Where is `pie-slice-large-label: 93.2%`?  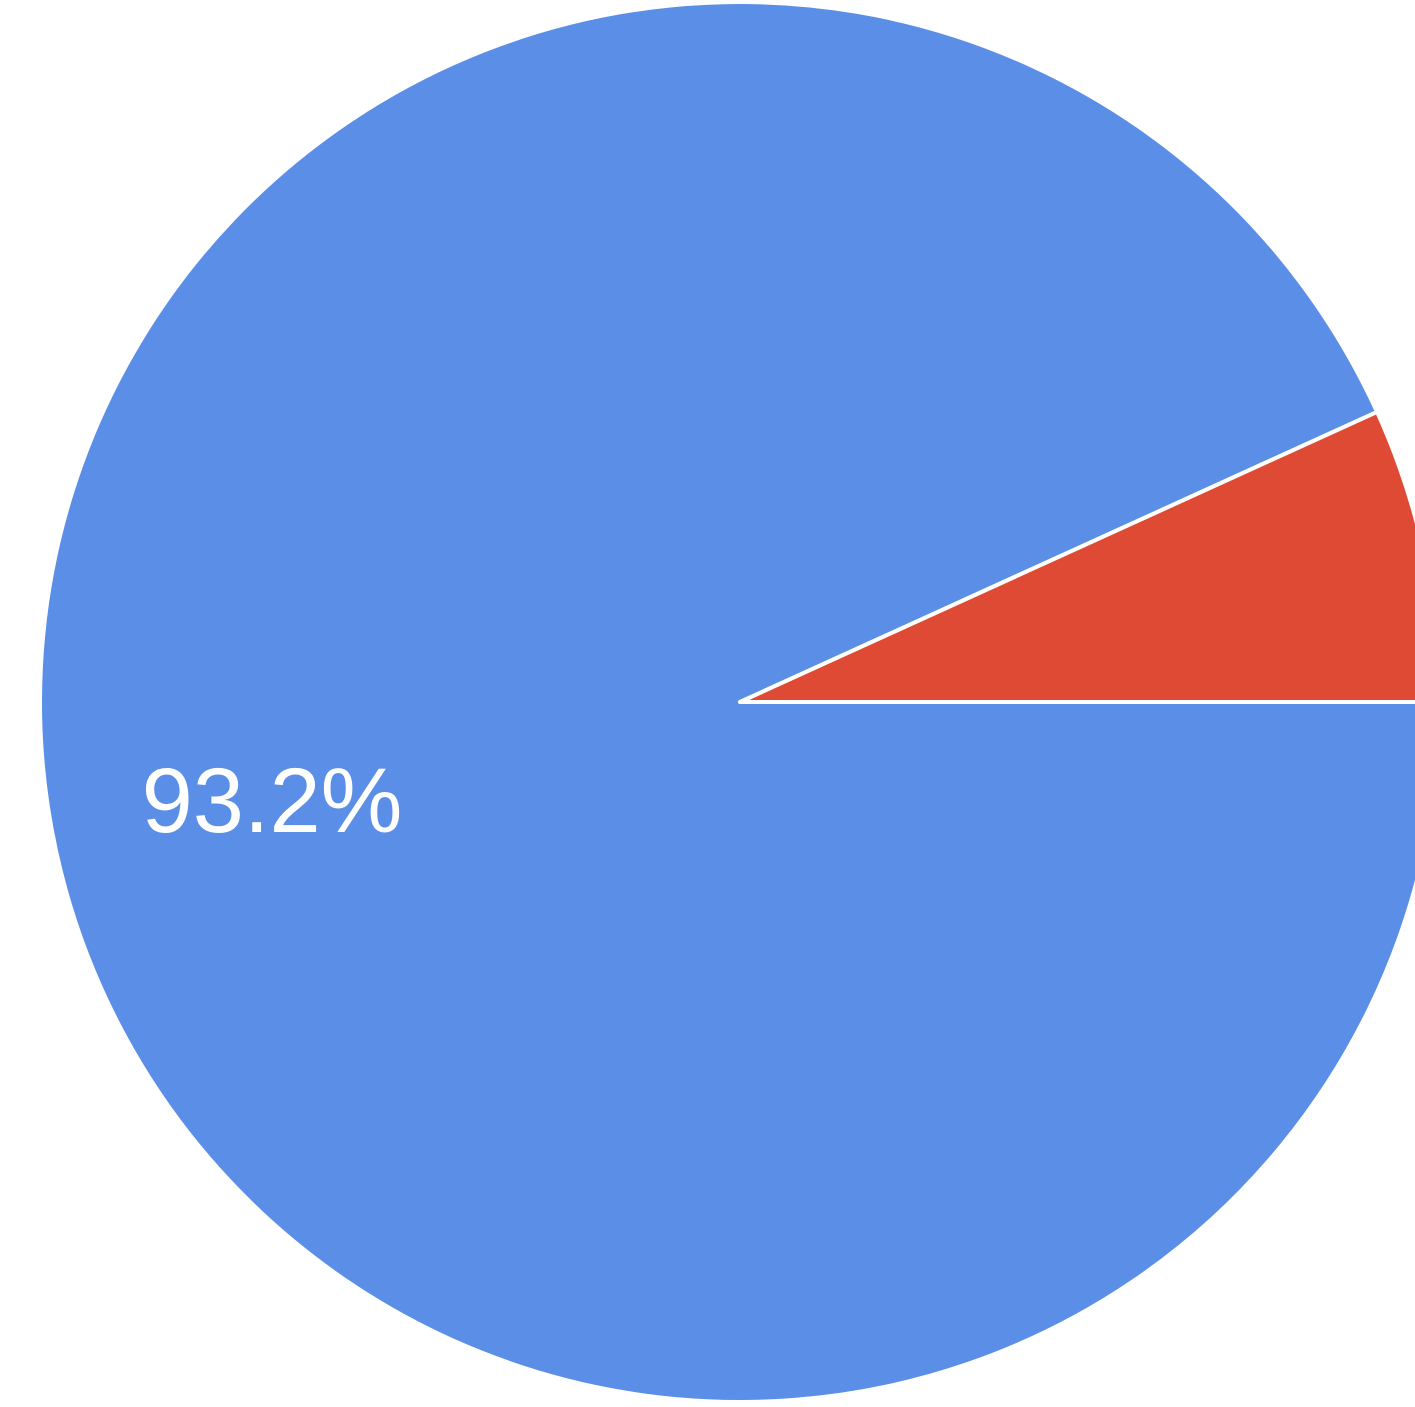 pie-slice-large-label: 93.2% is located at coordinates (272, 801).